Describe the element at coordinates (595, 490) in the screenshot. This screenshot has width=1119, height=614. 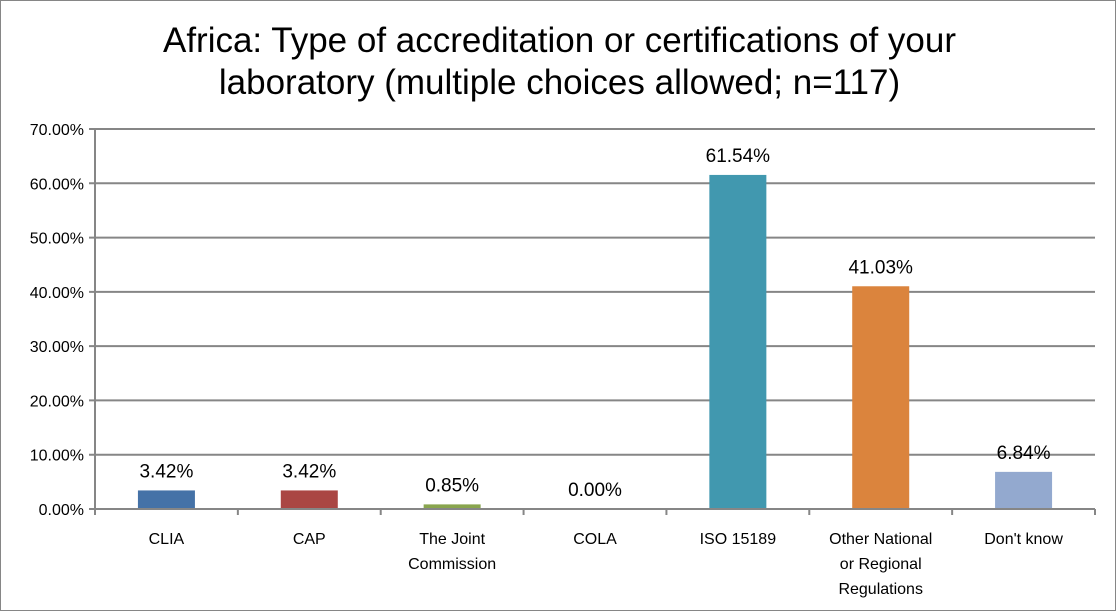
I see `data-label: 0.00%` at that location.